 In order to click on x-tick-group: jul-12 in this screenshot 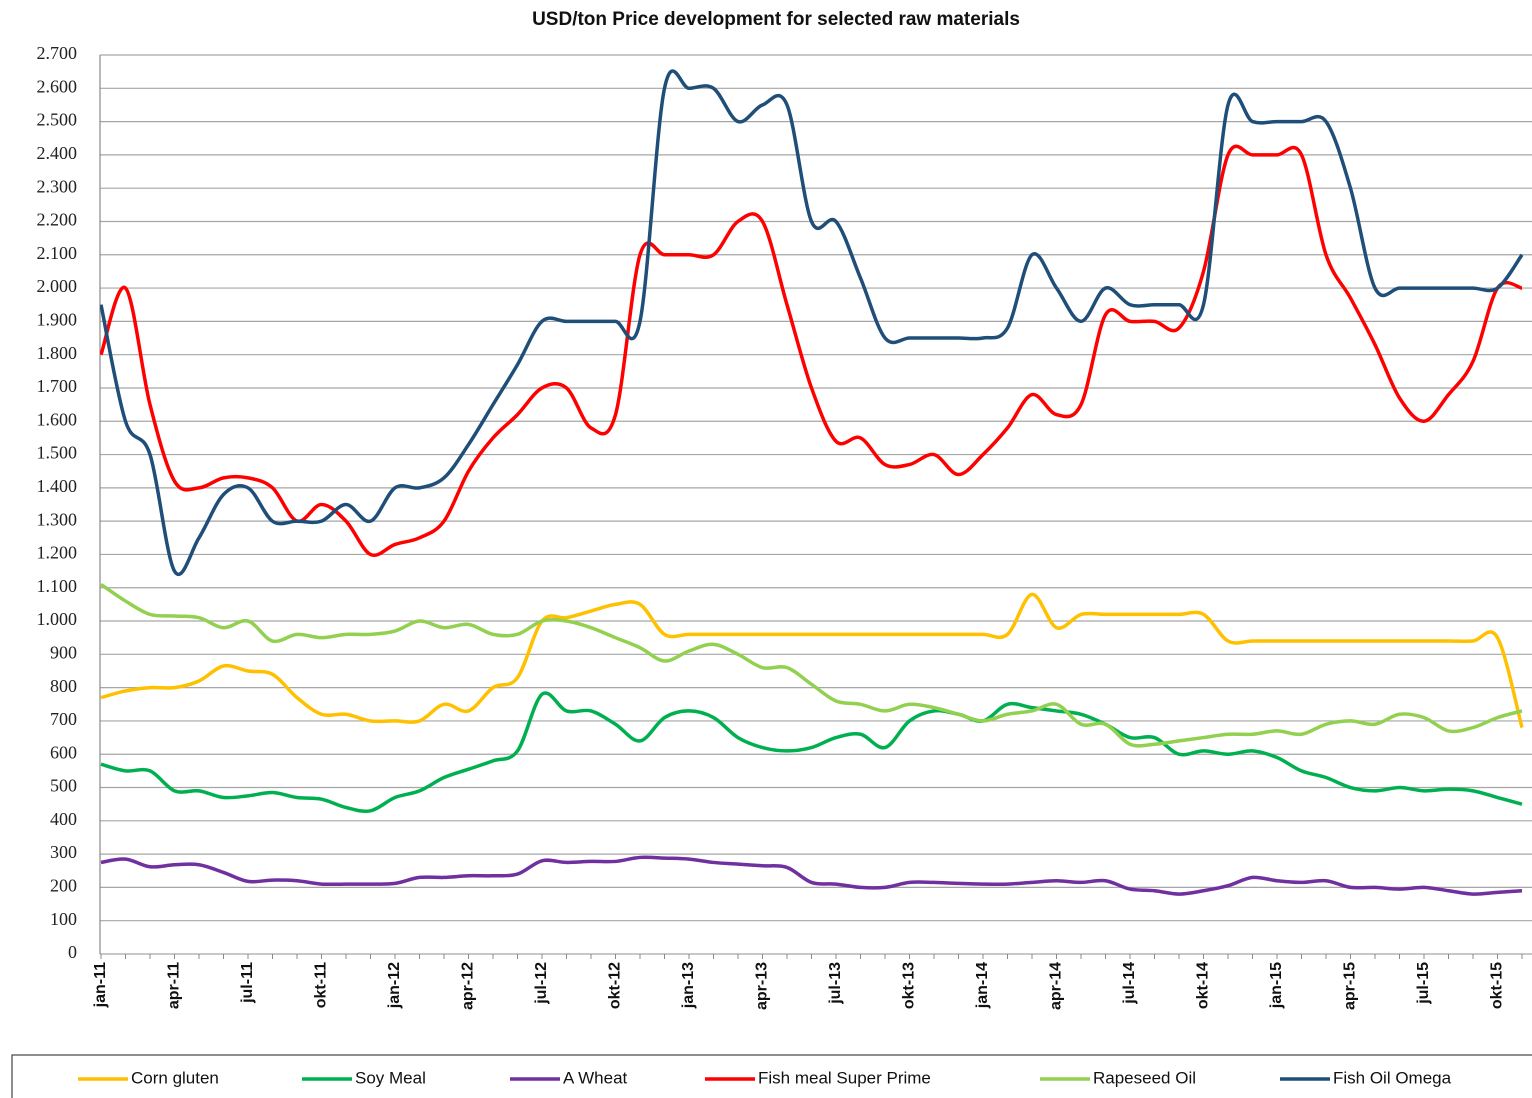, I will do `click(541, 983)`.